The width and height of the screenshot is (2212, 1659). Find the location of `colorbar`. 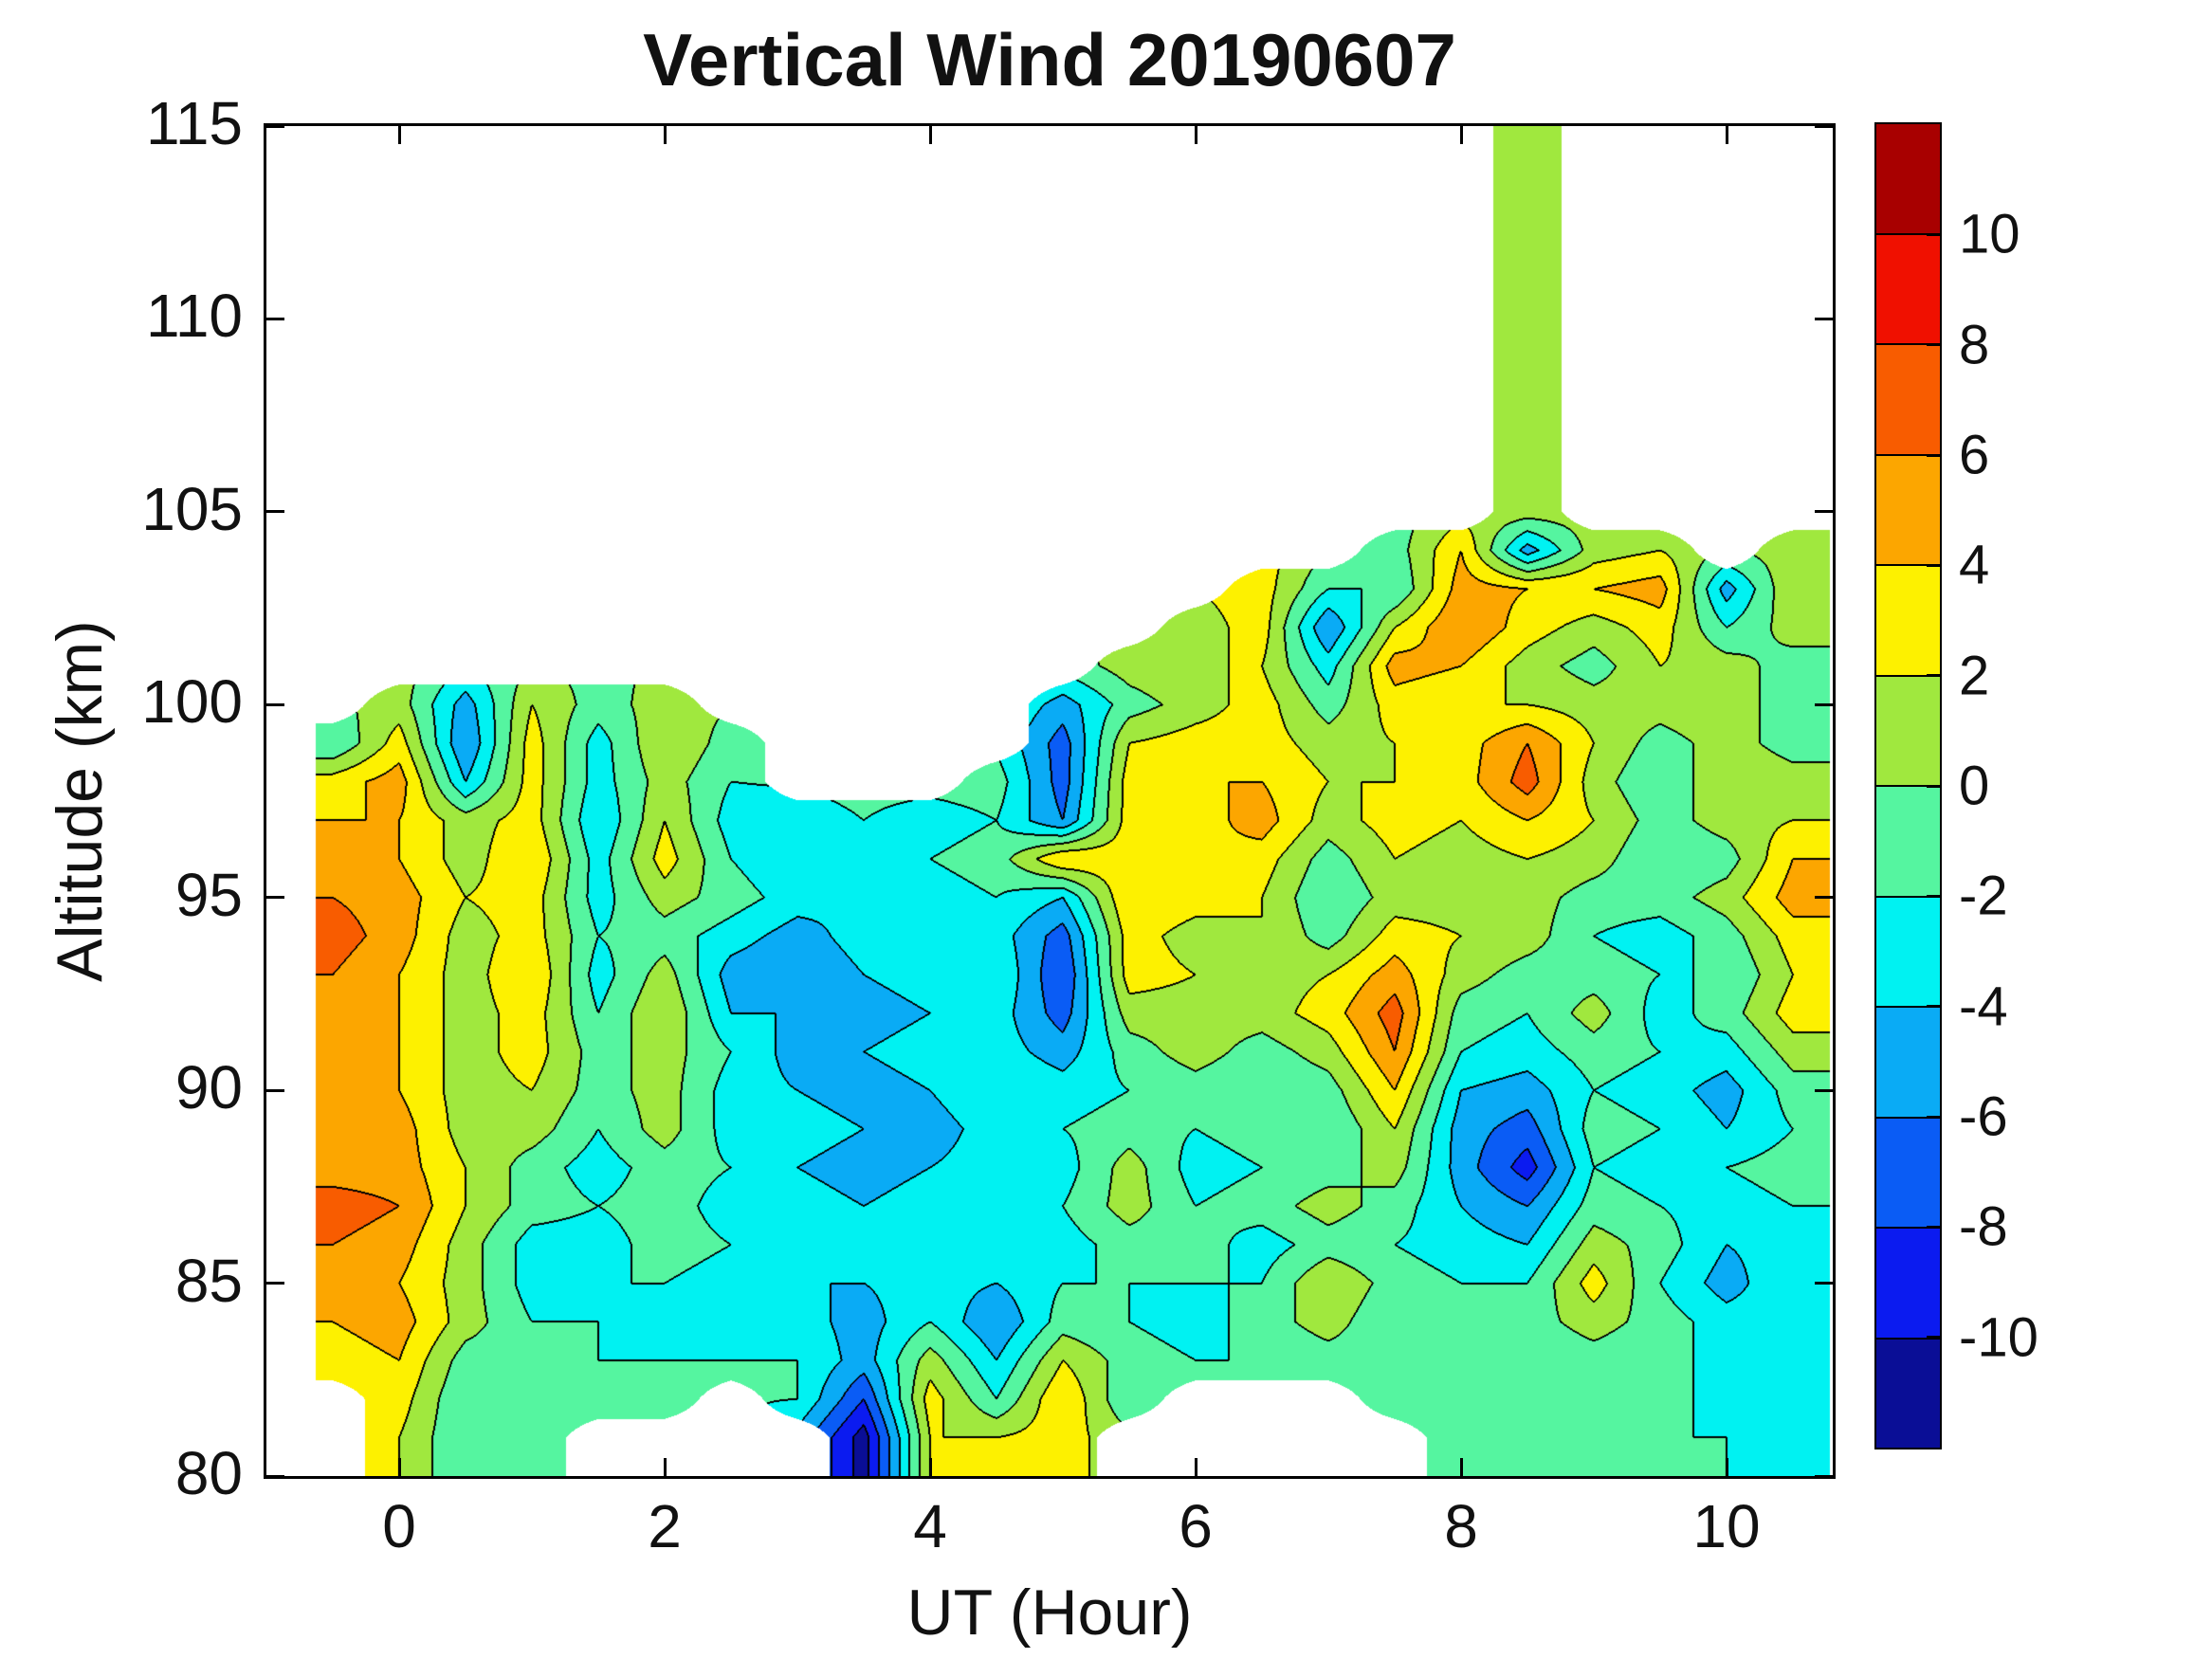

colorbar is located at coordinates (1908, 785).